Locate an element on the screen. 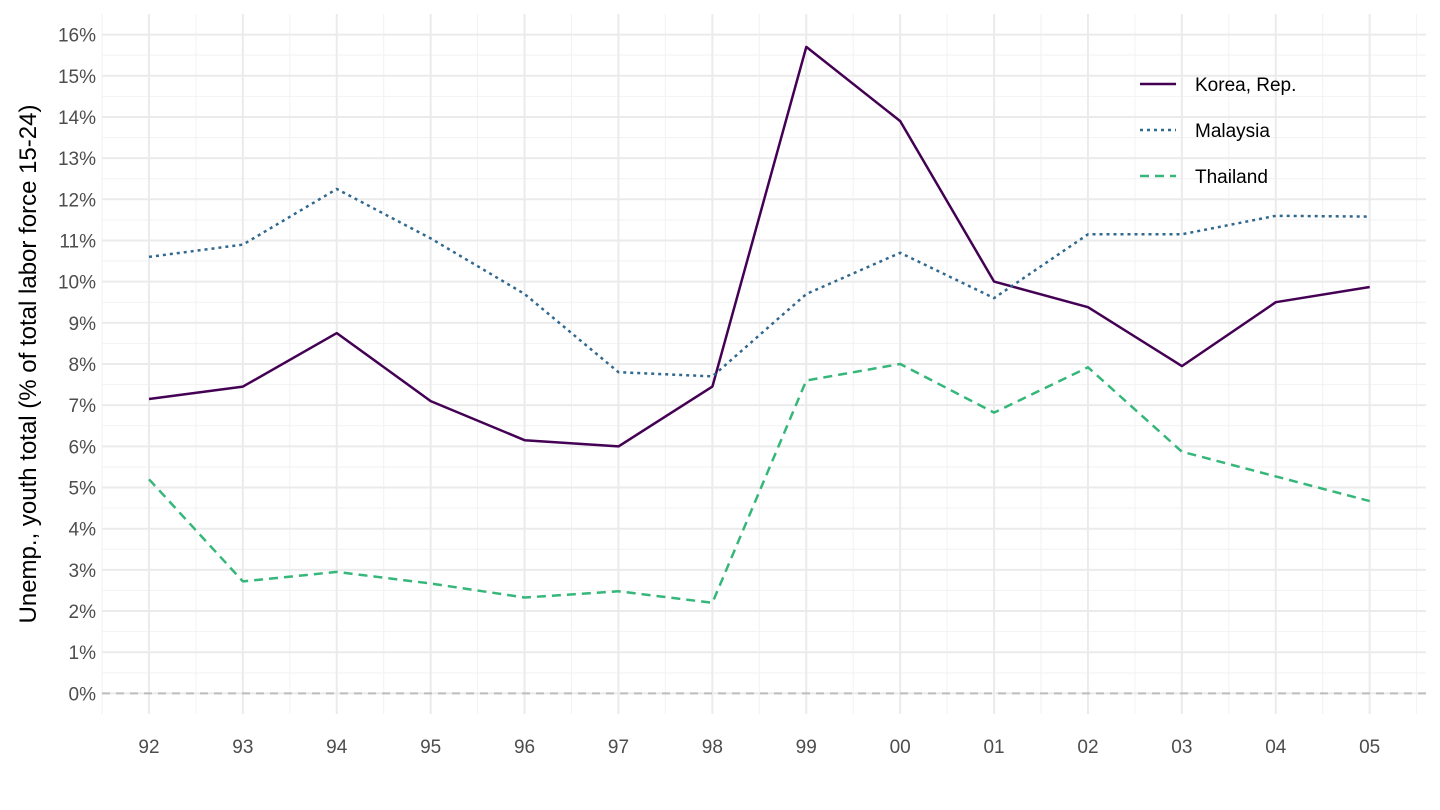  legend-label: Thailand is located at coordinates (1231, 177).